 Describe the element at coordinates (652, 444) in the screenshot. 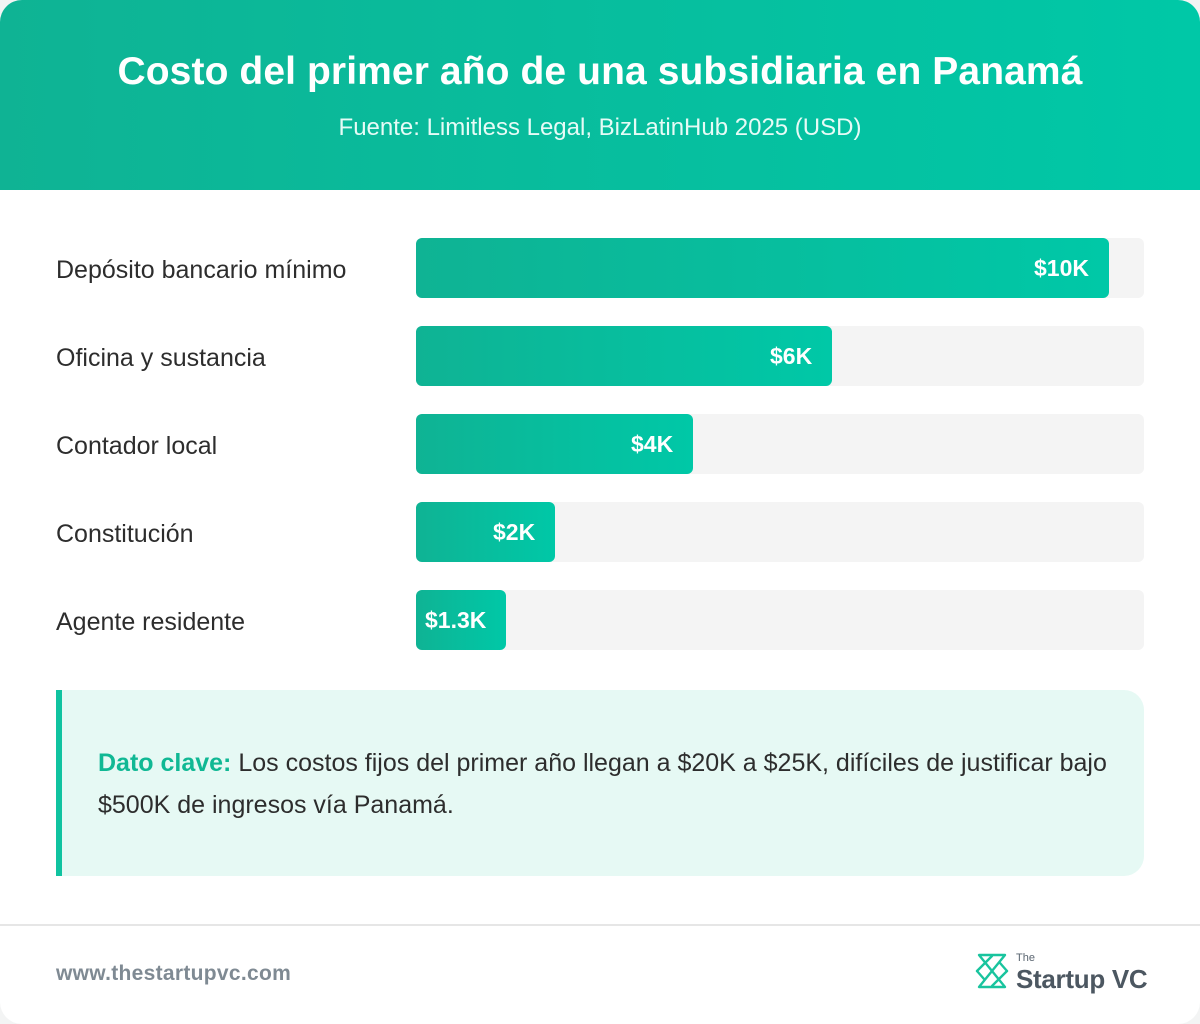

I see `bar-value-label: $4K` at that location.